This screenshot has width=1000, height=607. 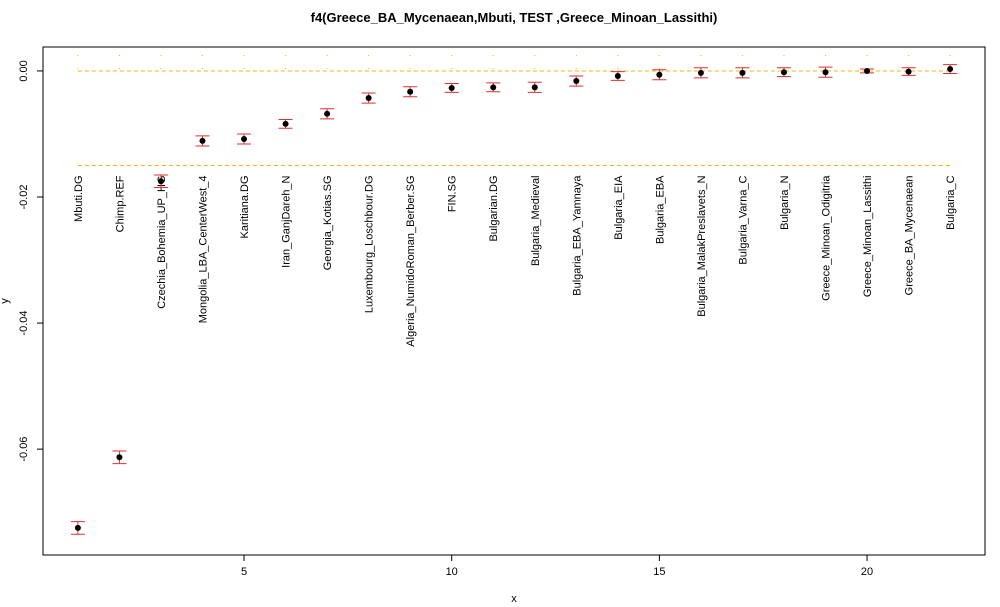 I want to click on point-label: Bulgaria_N, so click(x=785, y=202).